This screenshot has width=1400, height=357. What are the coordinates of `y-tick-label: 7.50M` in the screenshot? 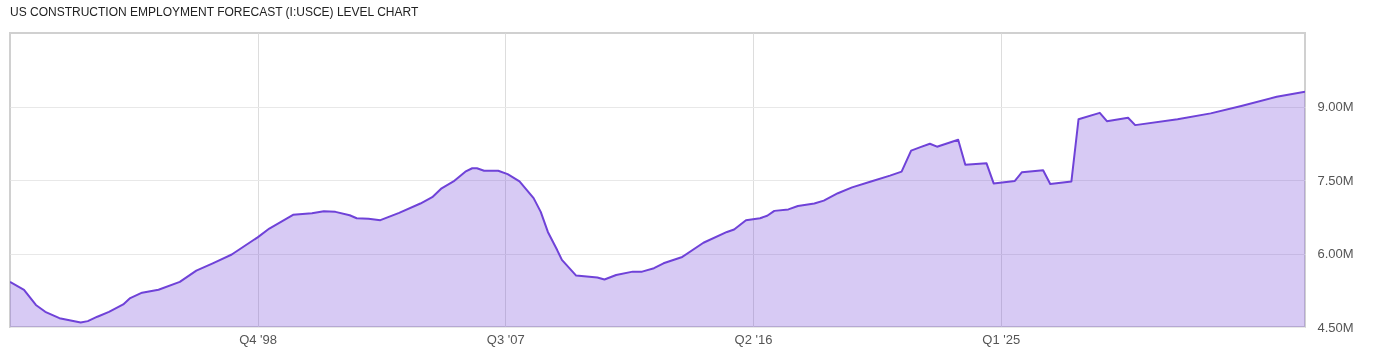 It's located at (1335, 180).